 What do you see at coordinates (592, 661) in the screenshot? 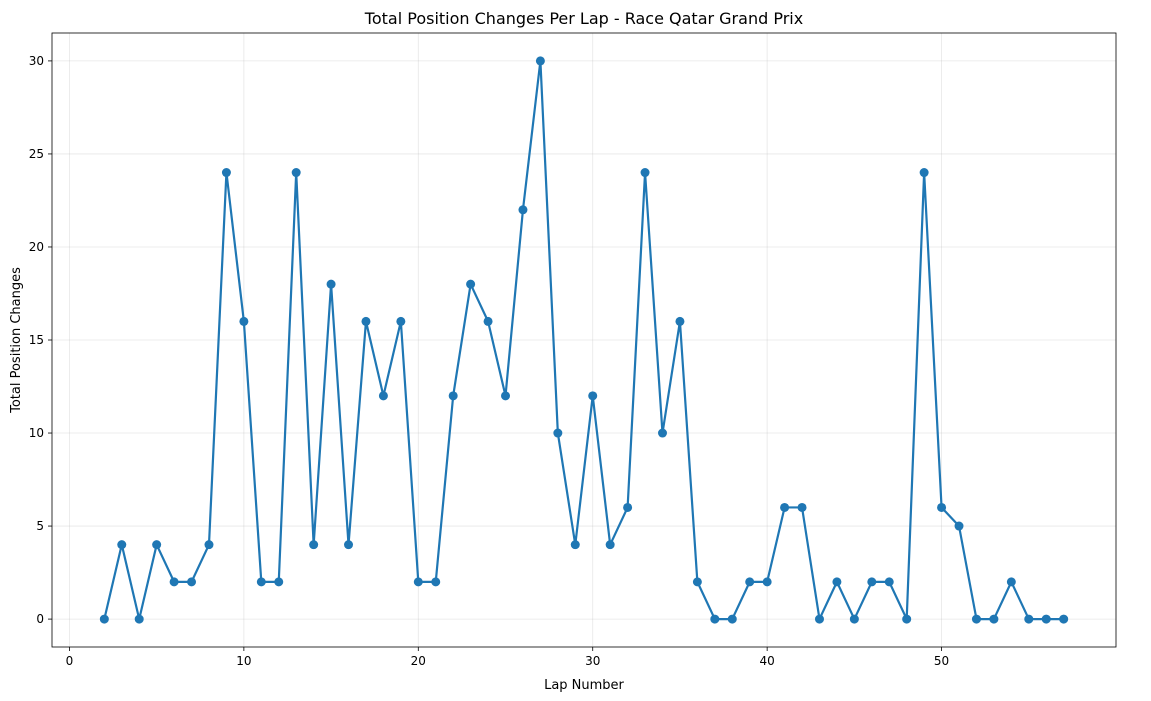
I see `x-tick-label: 30` at bounding box center [592, 661].